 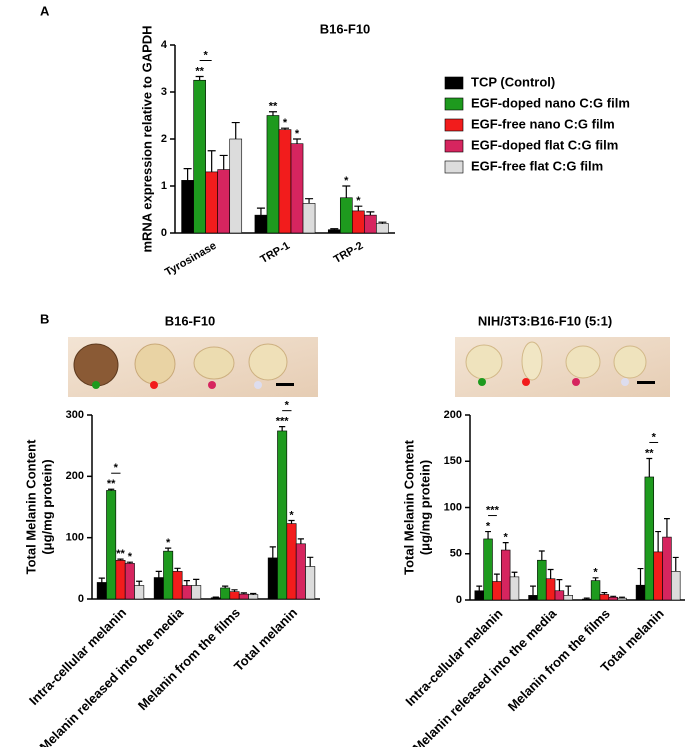 I want to click on y-tick-label: 150, so click(x=453, y=461).